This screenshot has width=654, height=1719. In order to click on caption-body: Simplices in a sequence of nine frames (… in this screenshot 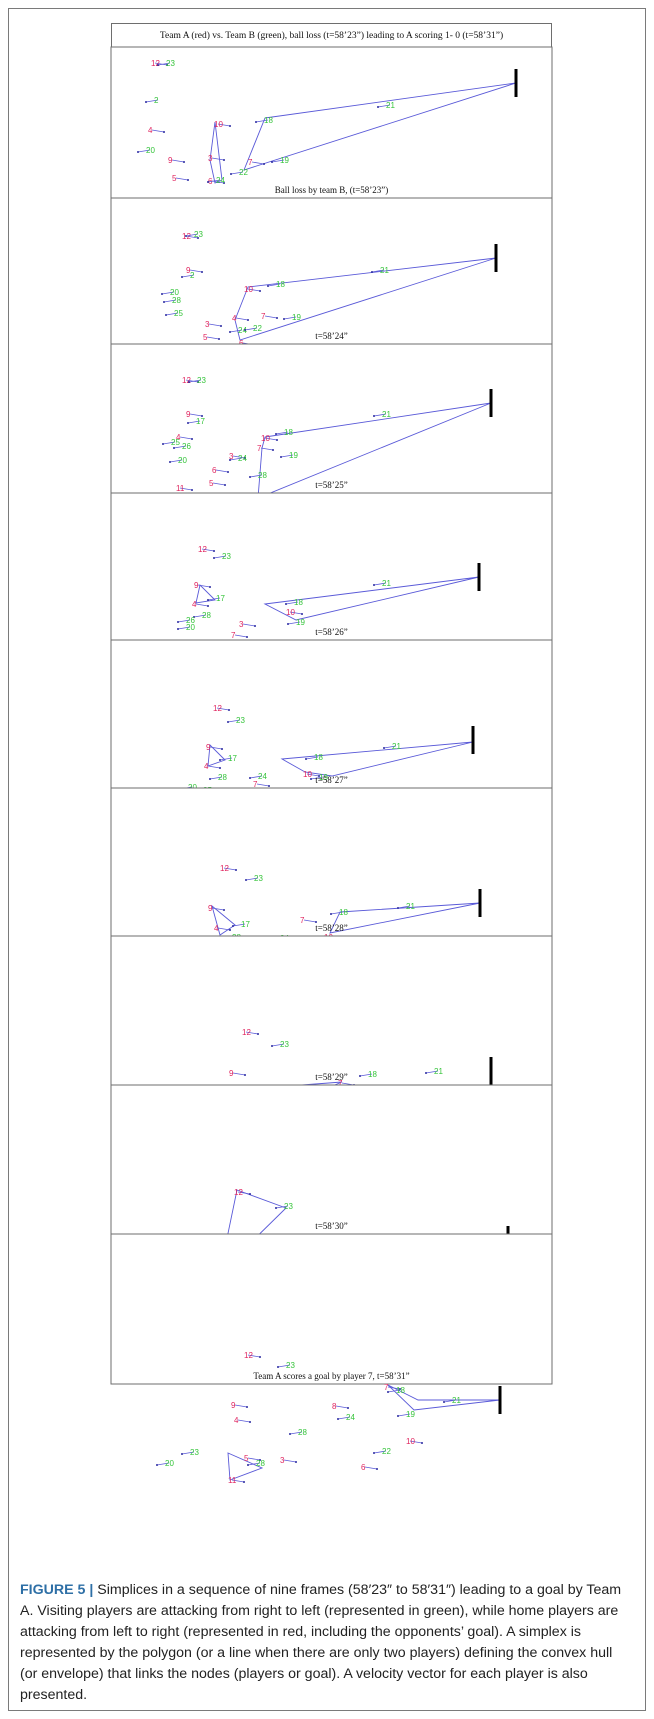, I will do `click(321, 1642)`.